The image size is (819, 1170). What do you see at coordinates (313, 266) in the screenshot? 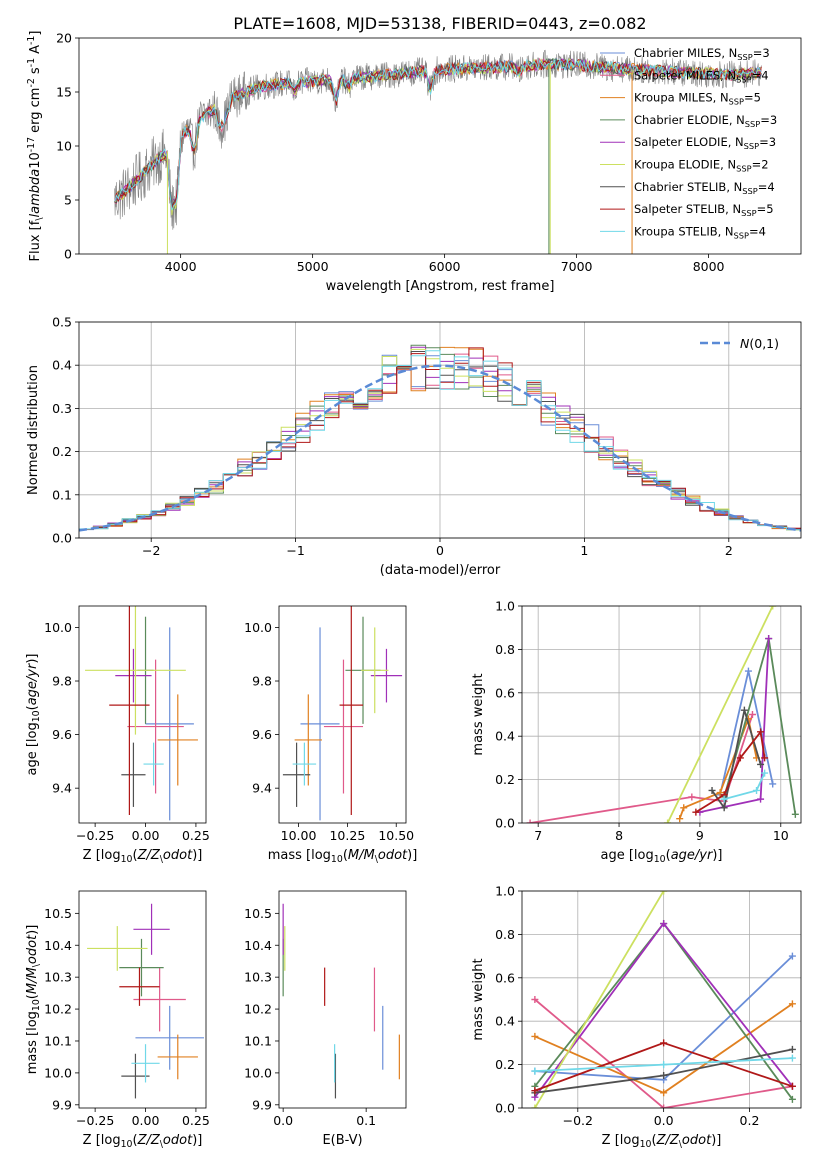
I see `x-tick-label: 5000` at bounding box center [313, 266].